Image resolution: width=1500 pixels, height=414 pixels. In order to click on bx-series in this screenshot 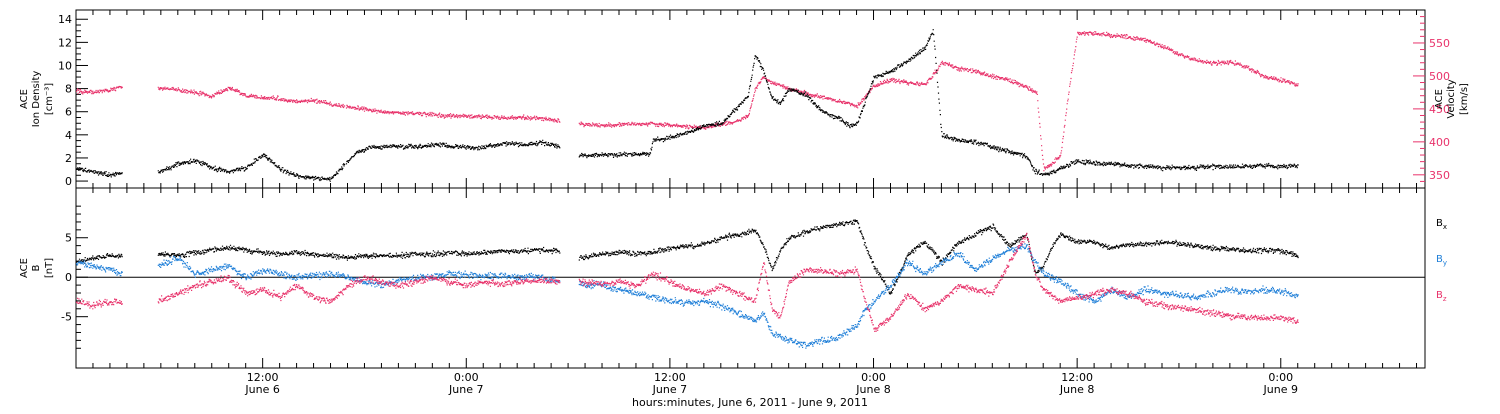, I will do `click(687, 257)`.